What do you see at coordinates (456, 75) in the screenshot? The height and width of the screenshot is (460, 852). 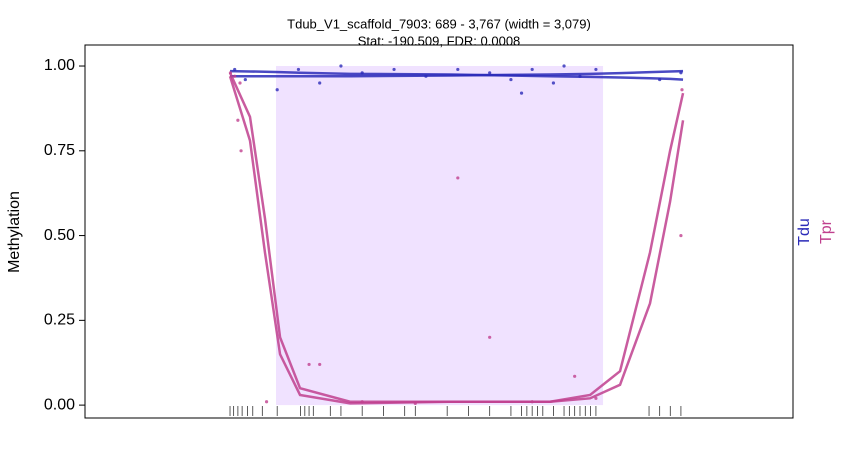 I see `smoothed-line` at bounding box center [456, 75].